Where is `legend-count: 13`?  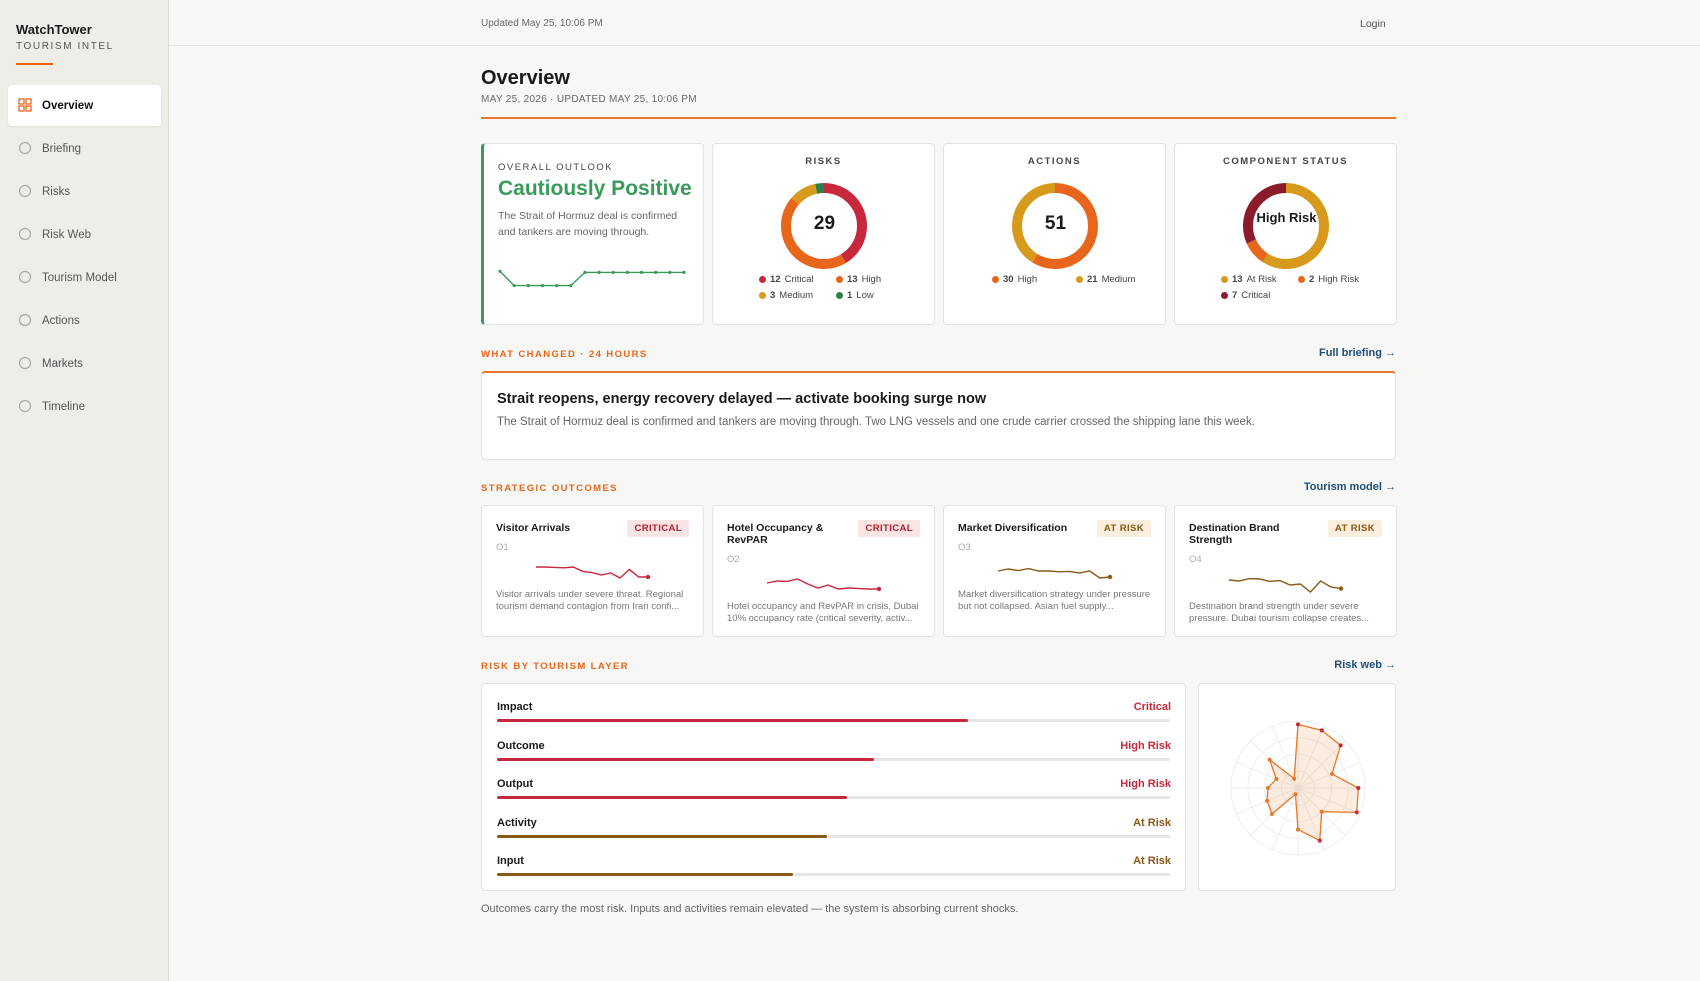
legend-count: 13 is located at coordinates (852, 279).